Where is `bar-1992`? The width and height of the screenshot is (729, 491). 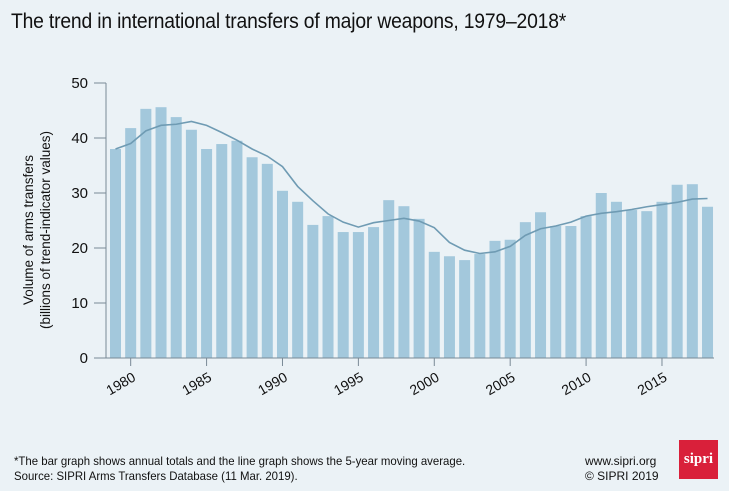 bar-1992 is located at coordinates (313, 291).